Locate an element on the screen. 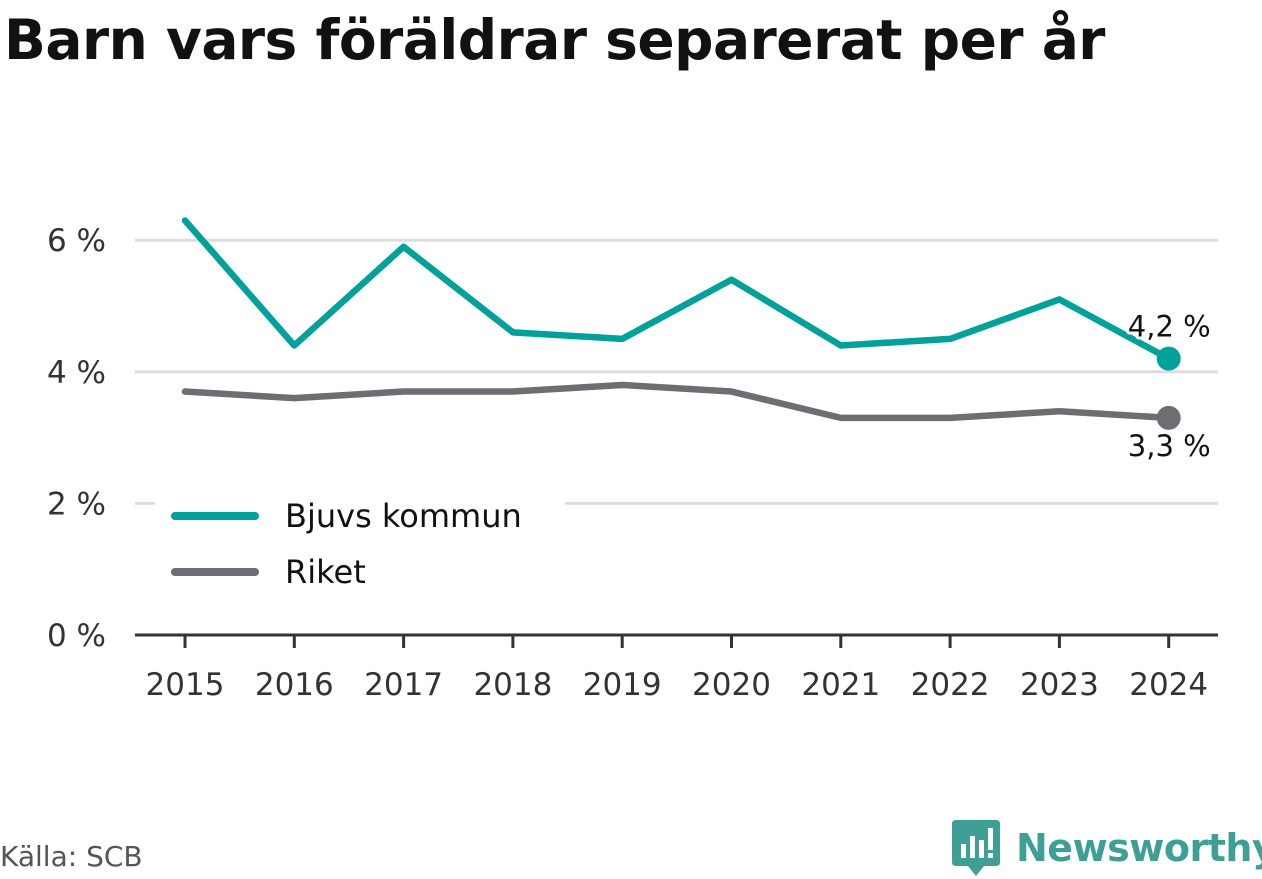  legend-label-bjuvs-kommun: Bjuvs kommun is located at coordinates (403, 516).